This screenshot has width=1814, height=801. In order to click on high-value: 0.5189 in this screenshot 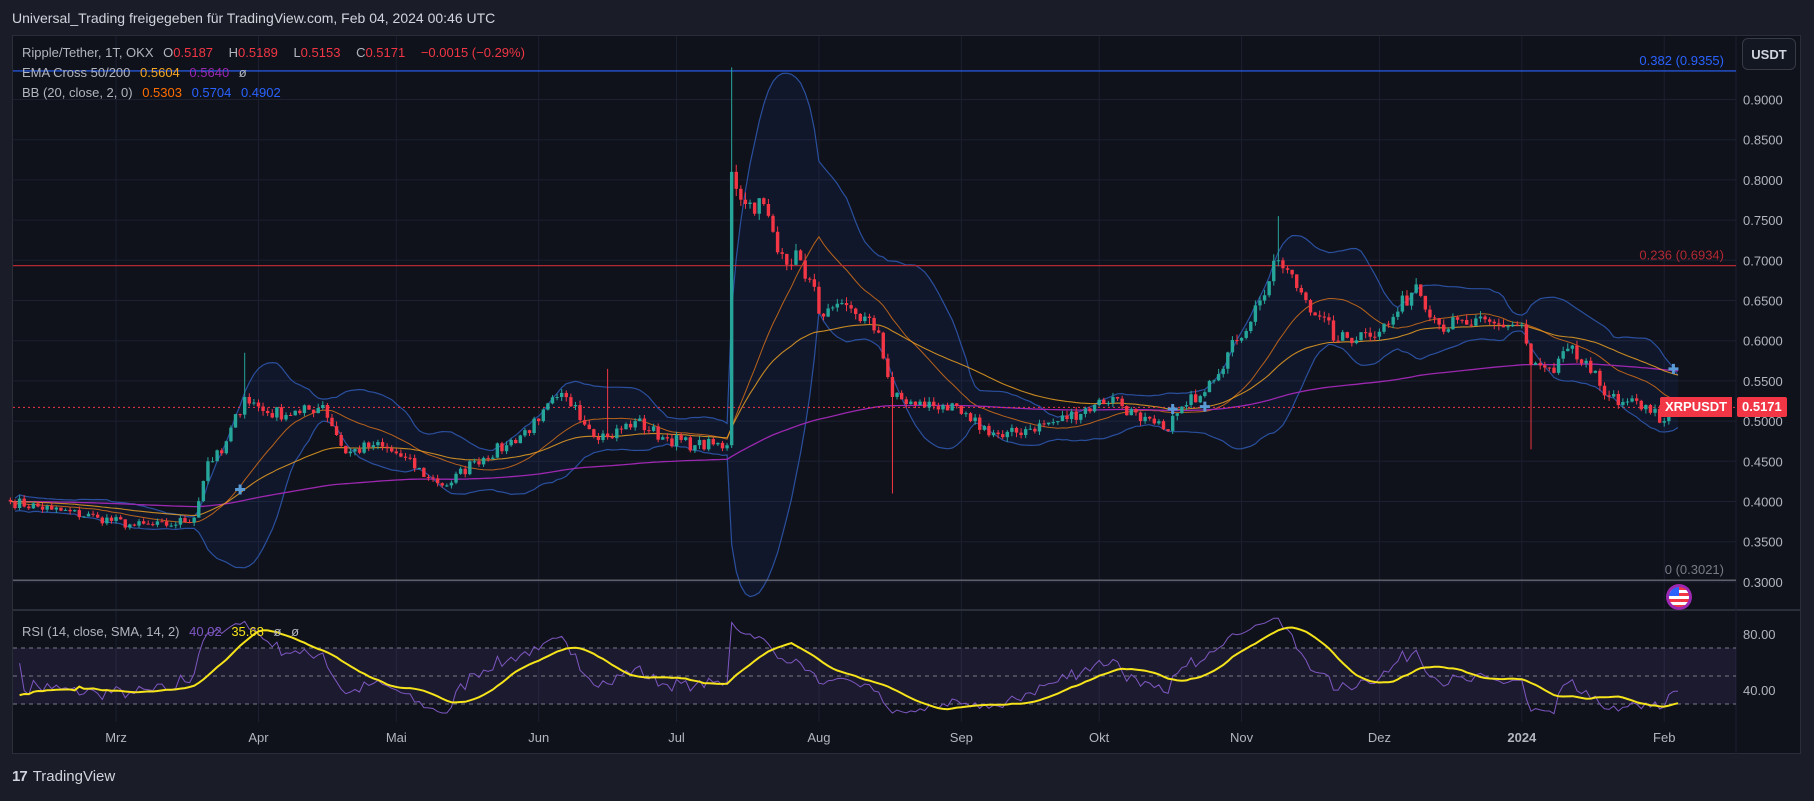, I will do `click(258, 52)`.